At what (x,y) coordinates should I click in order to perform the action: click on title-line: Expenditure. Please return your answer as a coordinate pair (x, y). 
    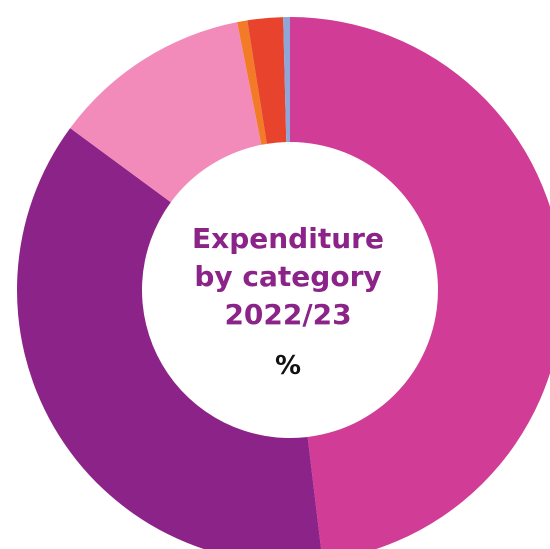
    Looking at the image, I should click on (288, 238).